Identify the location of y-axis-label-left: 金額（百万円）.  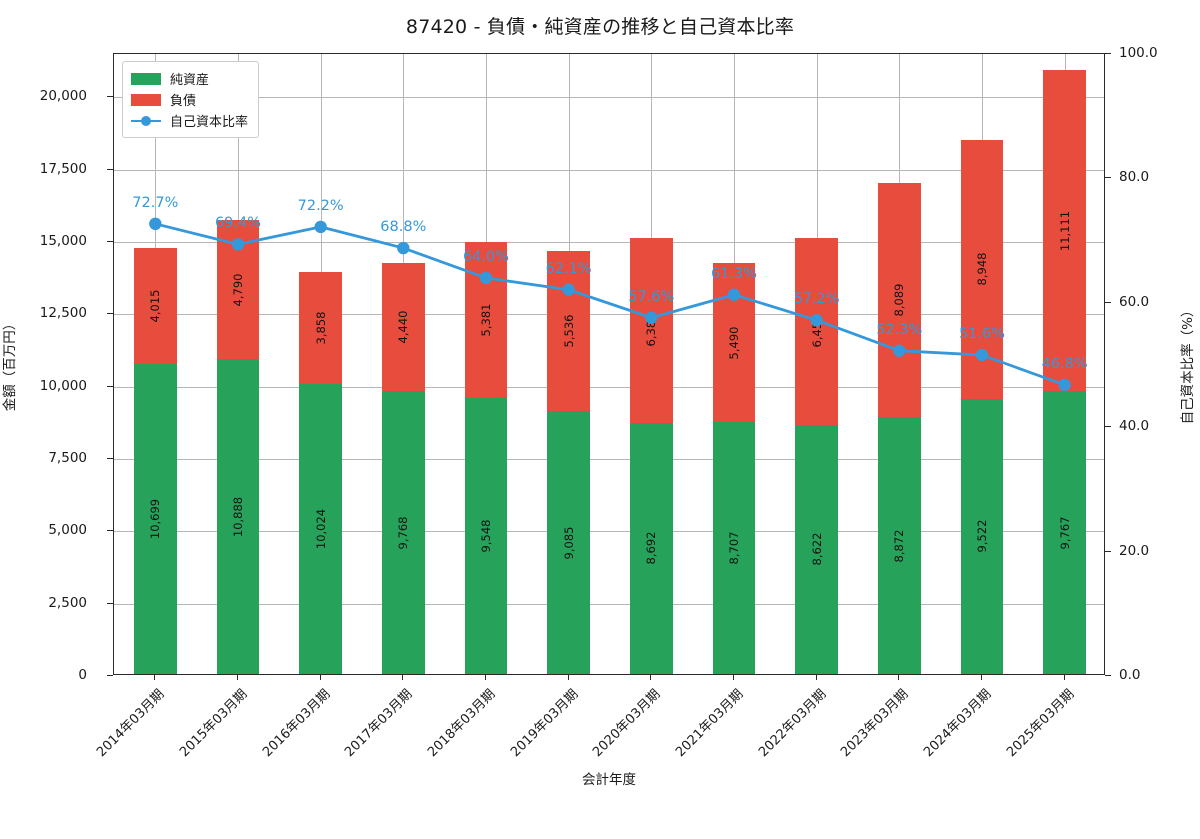
(10, 364).